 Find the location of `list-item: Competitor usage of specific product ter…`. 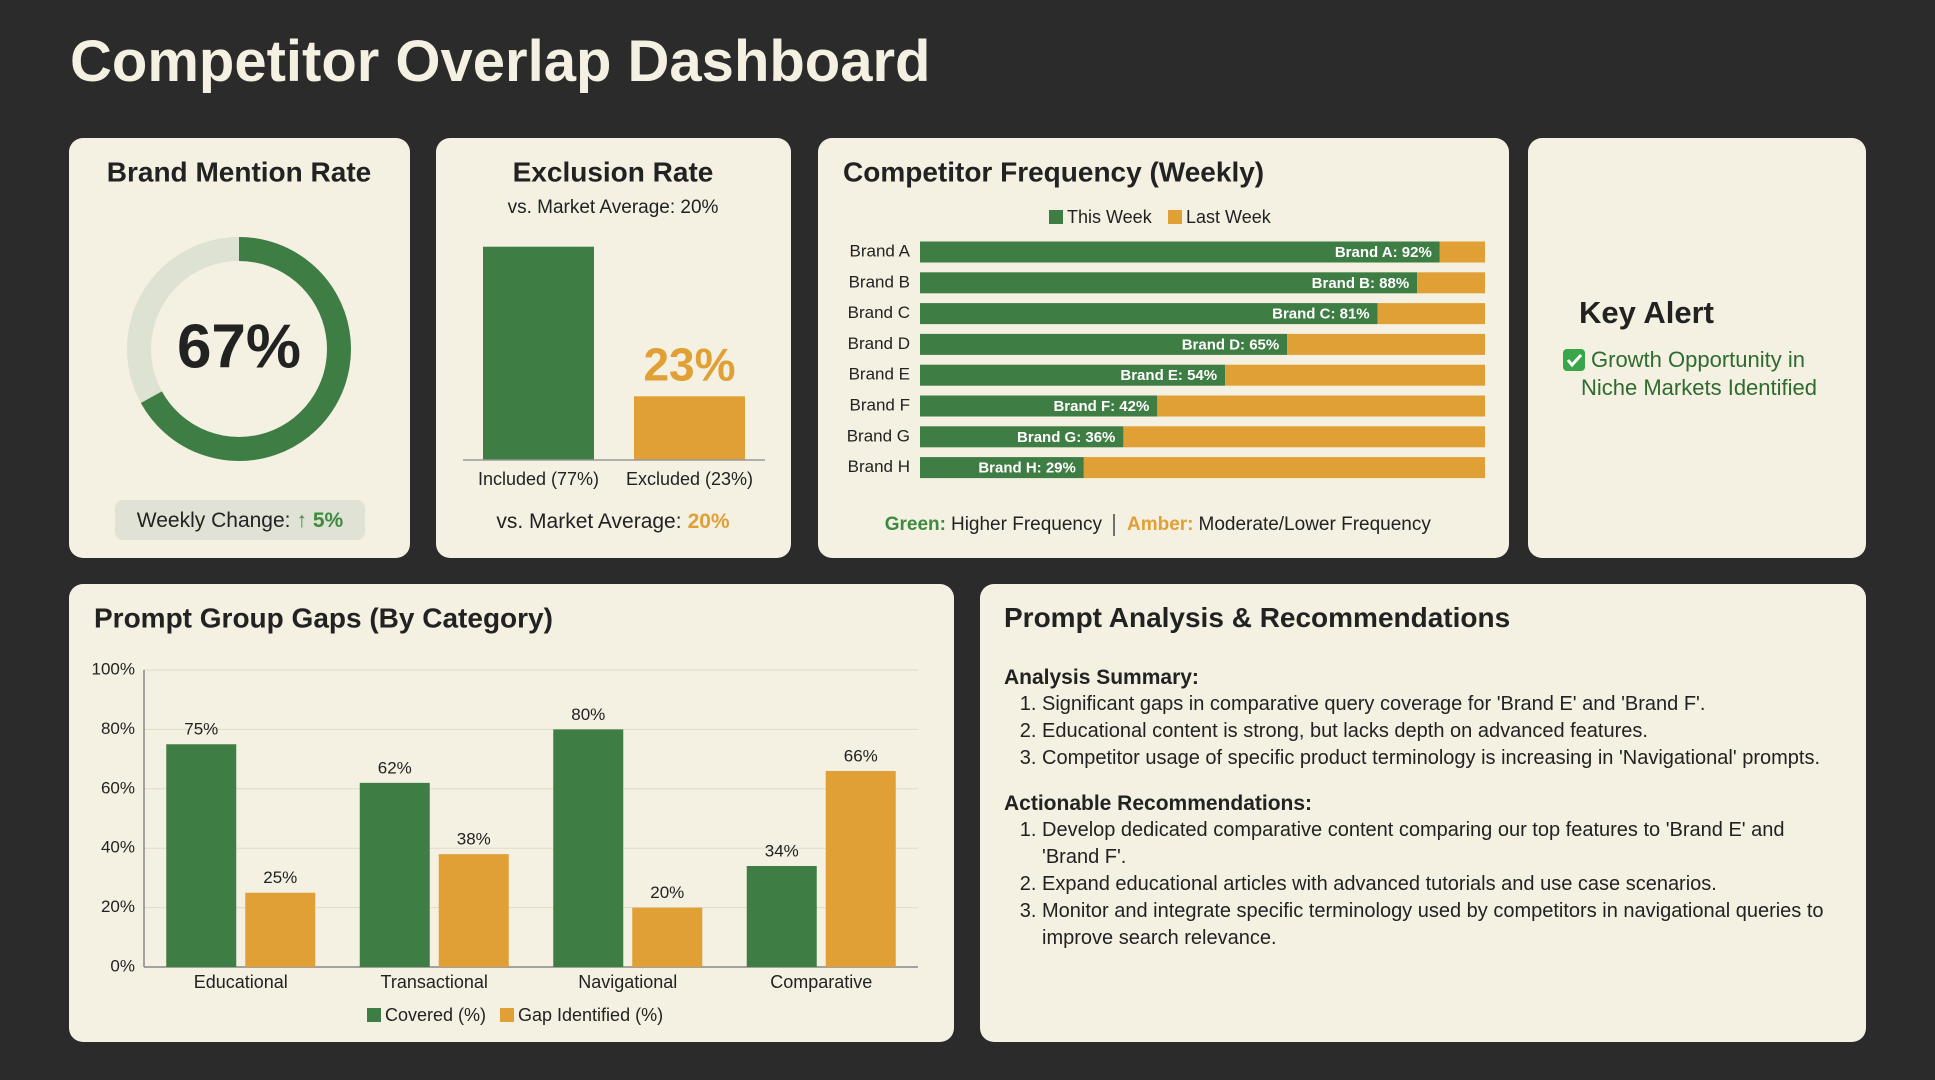

list-item: Competitor usage of specific product ter… is located at coordinates (1443, 758).